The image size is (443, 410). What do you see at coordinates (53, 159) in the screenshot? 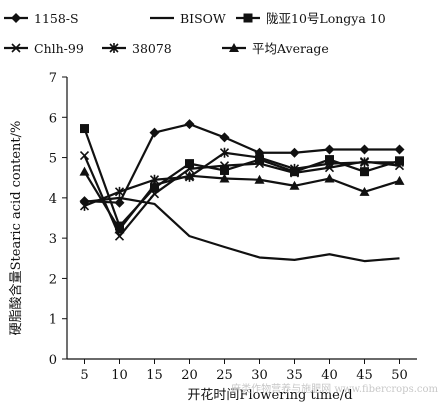
I see `y-tick-label: 5` at bounding box center [53, 159].